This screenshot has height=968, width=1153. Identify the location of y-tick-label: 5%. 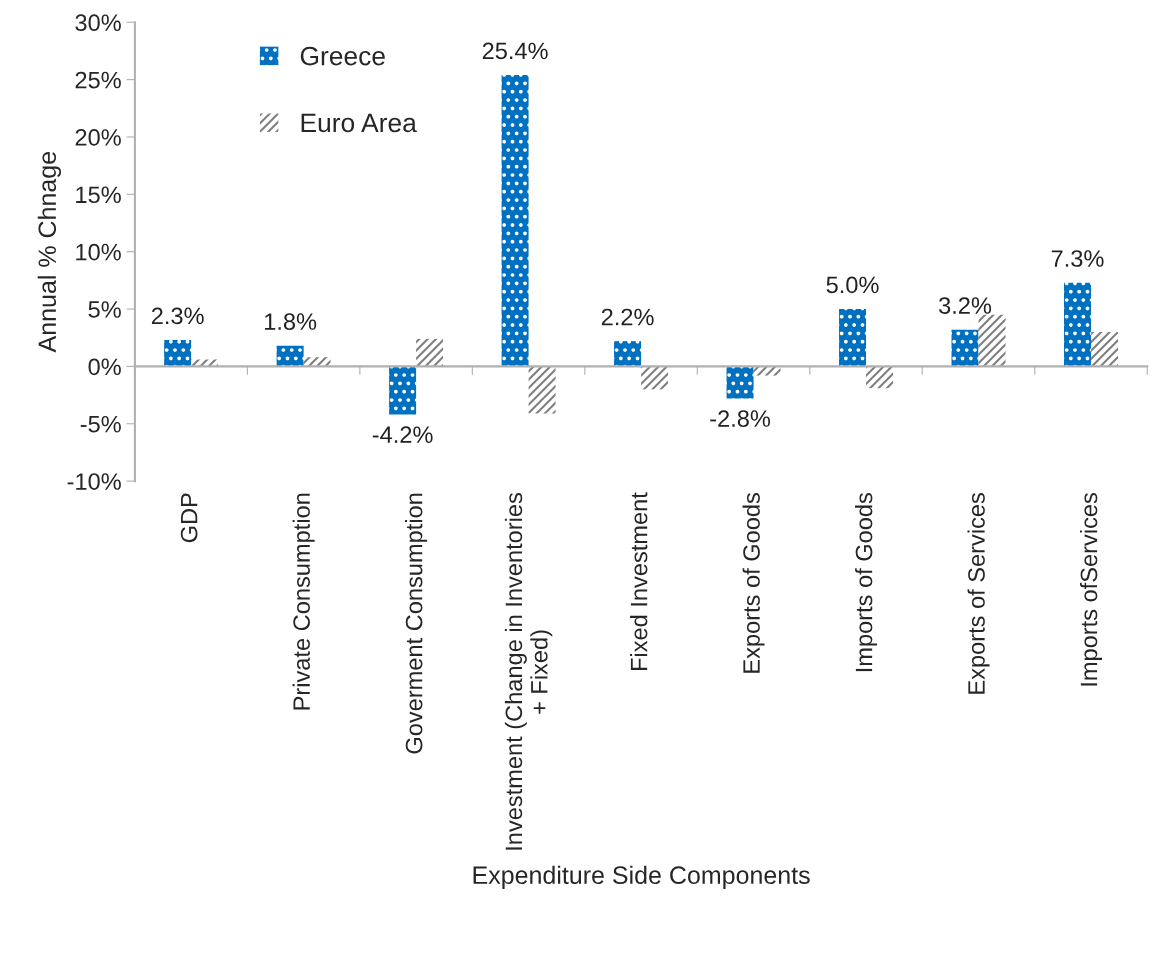
(104, 309).